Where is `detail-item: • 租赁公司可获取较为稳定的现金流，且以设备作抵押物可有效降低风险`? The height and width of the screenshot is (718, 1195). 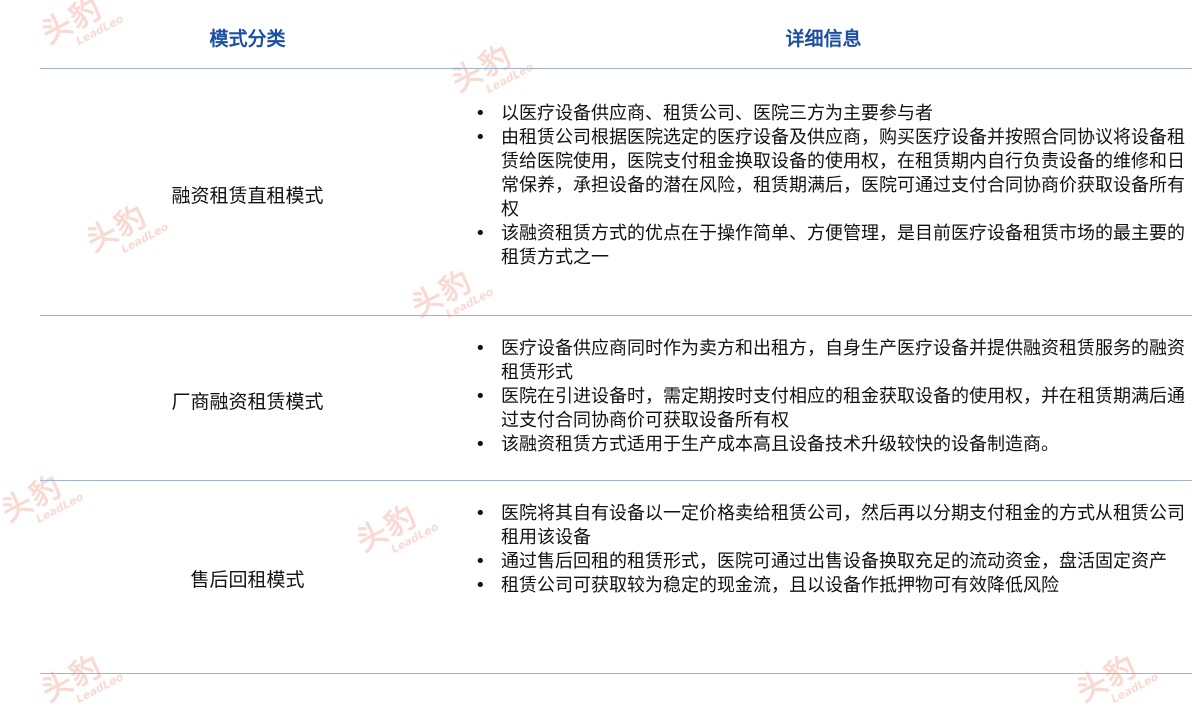 detail-item: • 租赁公司可获取较为稳定的现金流，且以设备作抵押物可有效降低风险 is located at coordinates (767, 585).